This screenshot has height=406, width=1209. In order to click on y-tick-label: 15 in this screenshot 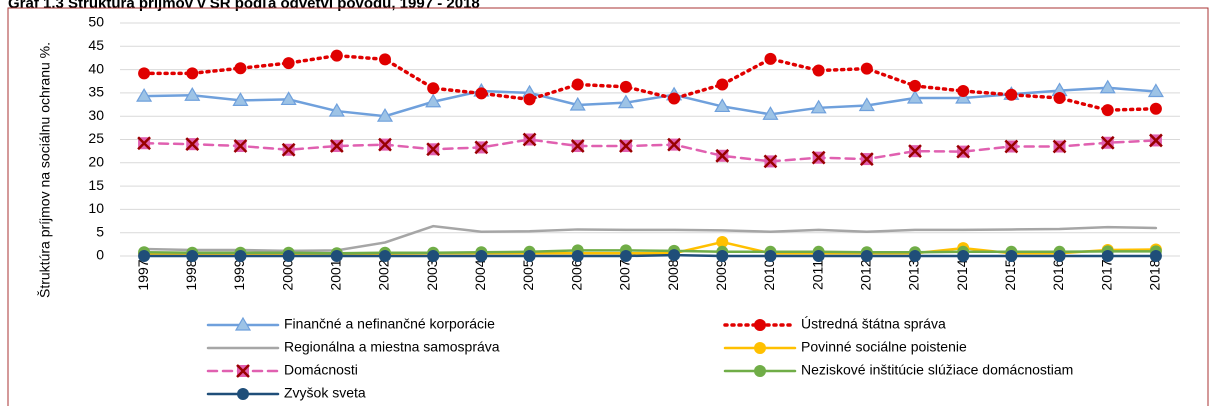, I will do `click(96, 185)`.